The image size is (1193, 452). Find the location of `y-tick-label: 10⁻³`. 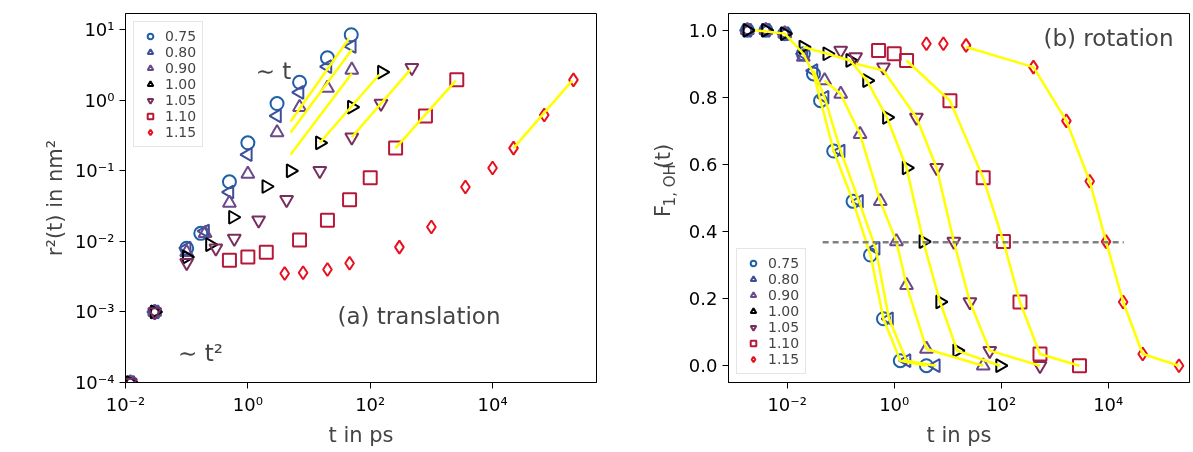

y-tick-label: 10⁻³ is located at coordinates (94, 312).